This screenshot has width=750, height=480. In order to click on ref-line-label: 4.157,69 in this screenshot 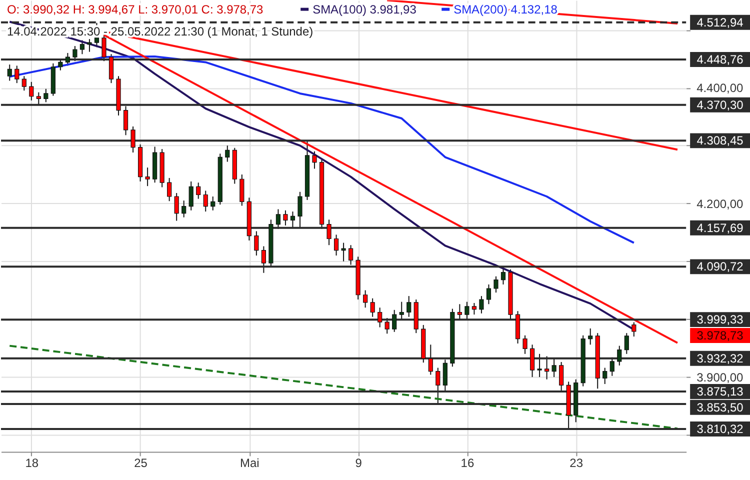, I will do `click(720, 227)`.